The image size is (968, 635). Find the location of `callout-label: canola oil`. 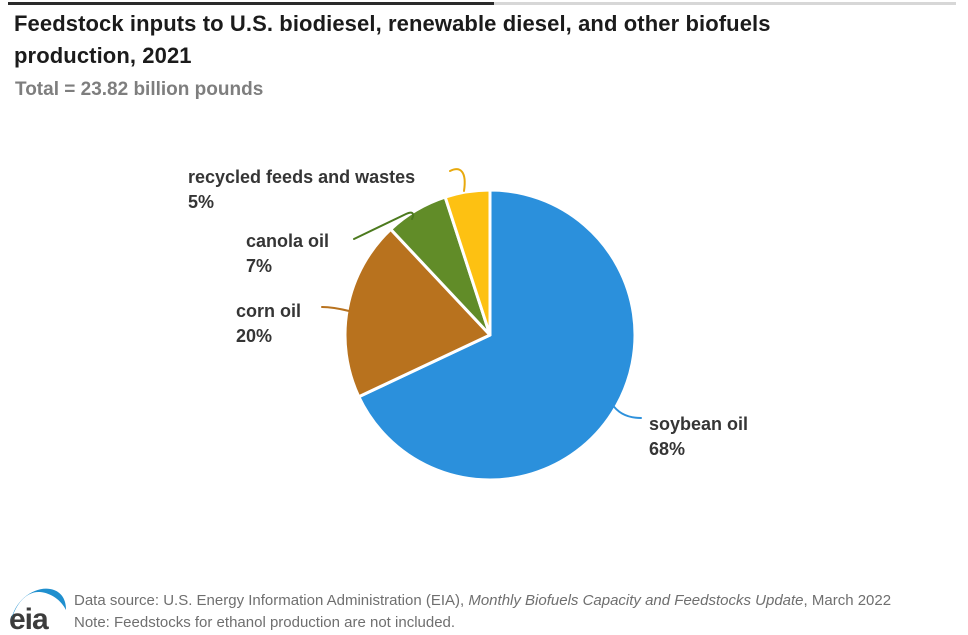

callout-label: canola oil is located at coordinates (288, 241).